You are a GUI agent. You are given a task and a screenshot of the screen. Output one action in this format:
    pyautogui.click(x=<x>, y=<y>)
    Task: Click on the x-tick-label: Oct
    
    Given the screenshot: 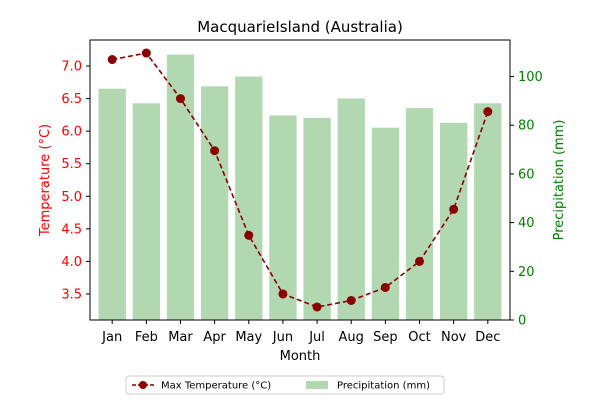 What is the action you would take?
    pyautogui.click(x=419, y=337)
    